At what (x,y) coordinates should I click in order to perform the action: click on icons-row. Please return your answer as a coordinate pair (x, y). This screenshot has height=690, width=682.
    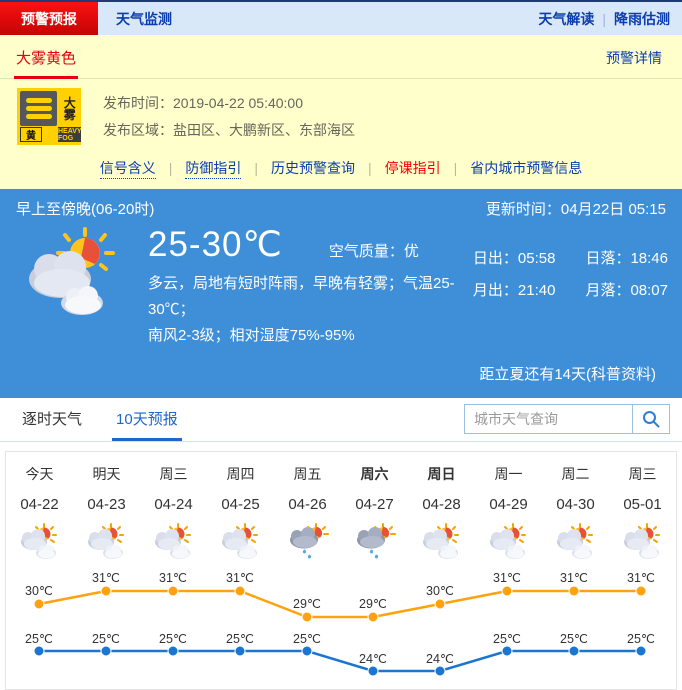
    Looking at the image, I should click on (341, 539).